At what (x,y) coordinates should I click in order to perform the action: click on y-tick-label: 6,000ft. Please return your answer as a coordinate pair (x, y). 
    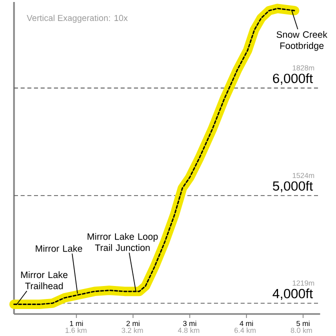
    Looking at the image, I should click on (292, 79).